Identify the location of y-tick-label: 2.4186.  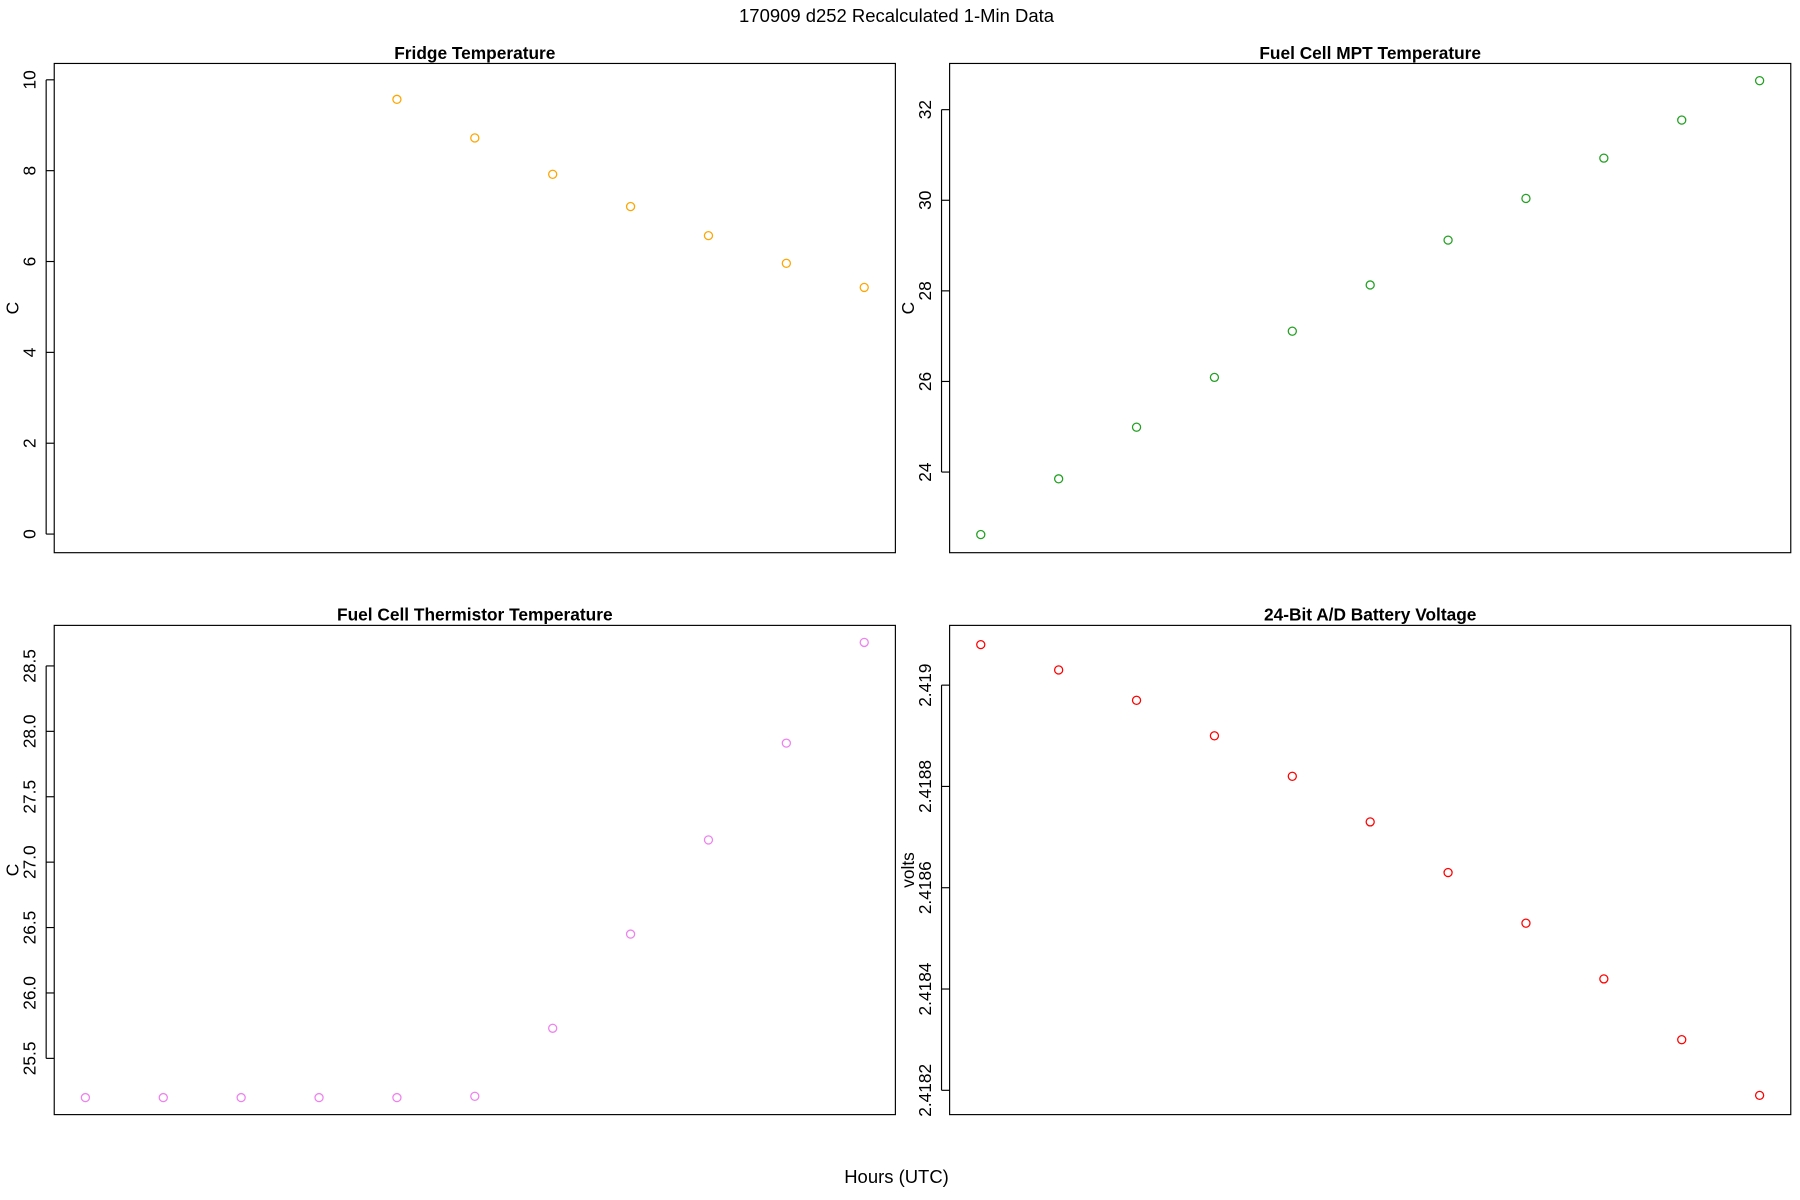
(925, 887).